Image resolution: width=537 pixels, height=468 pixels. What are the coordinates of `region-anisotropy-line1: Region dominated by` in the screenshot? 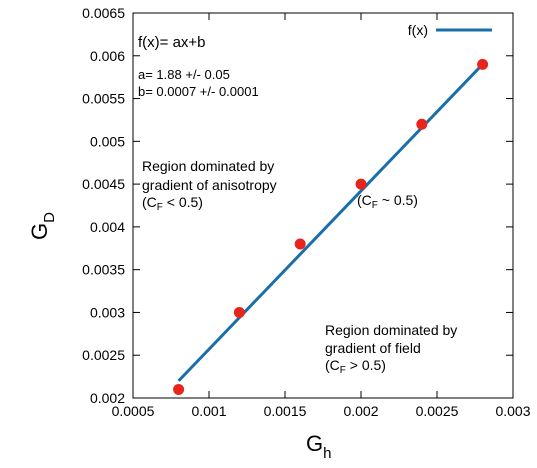 It's located at (208, 166).